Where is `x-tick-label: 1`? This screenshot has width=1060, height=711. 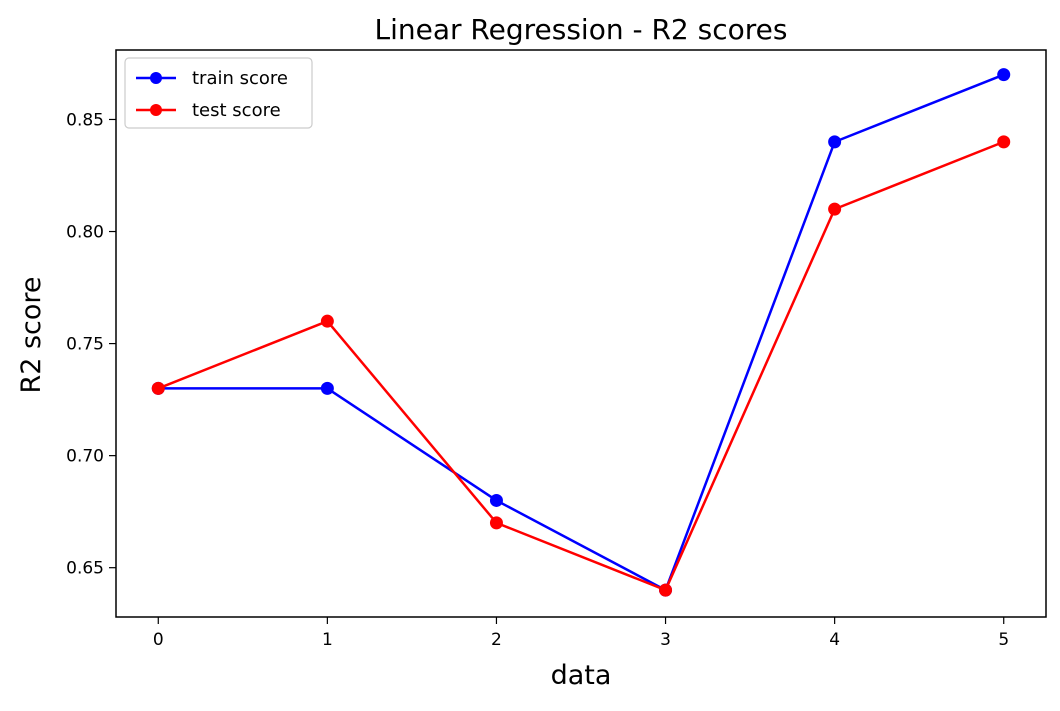
x-tick-label: 1 is located at coordinates (327, 640).